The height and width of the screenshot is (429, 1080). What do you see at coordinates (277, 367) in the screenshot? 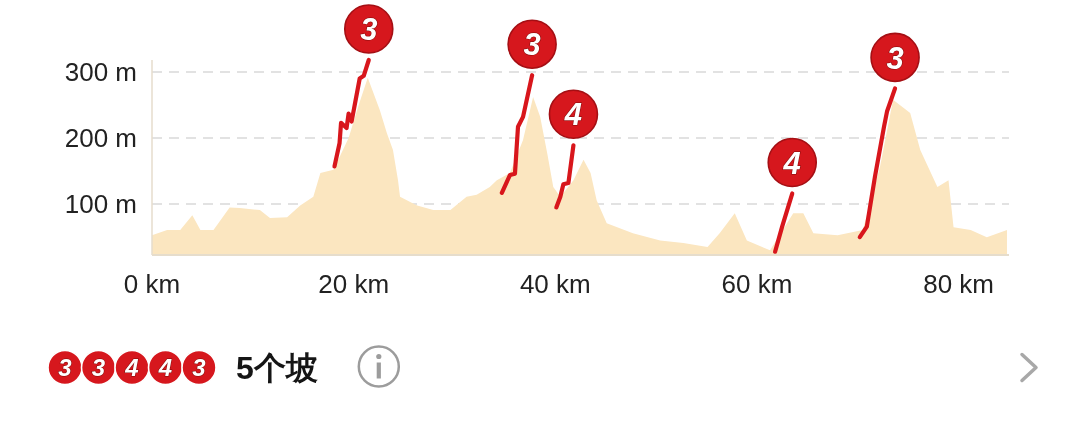
I see `climb-count: 5个坡` at bounding box center [277, 367].